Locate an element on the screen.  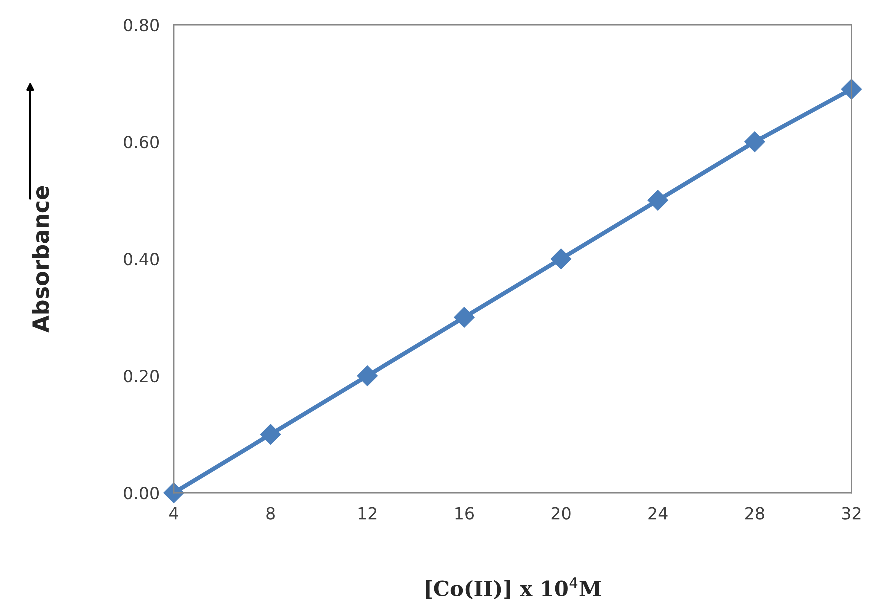
x-tick-label: 8 is located at coordinates (270, 513).